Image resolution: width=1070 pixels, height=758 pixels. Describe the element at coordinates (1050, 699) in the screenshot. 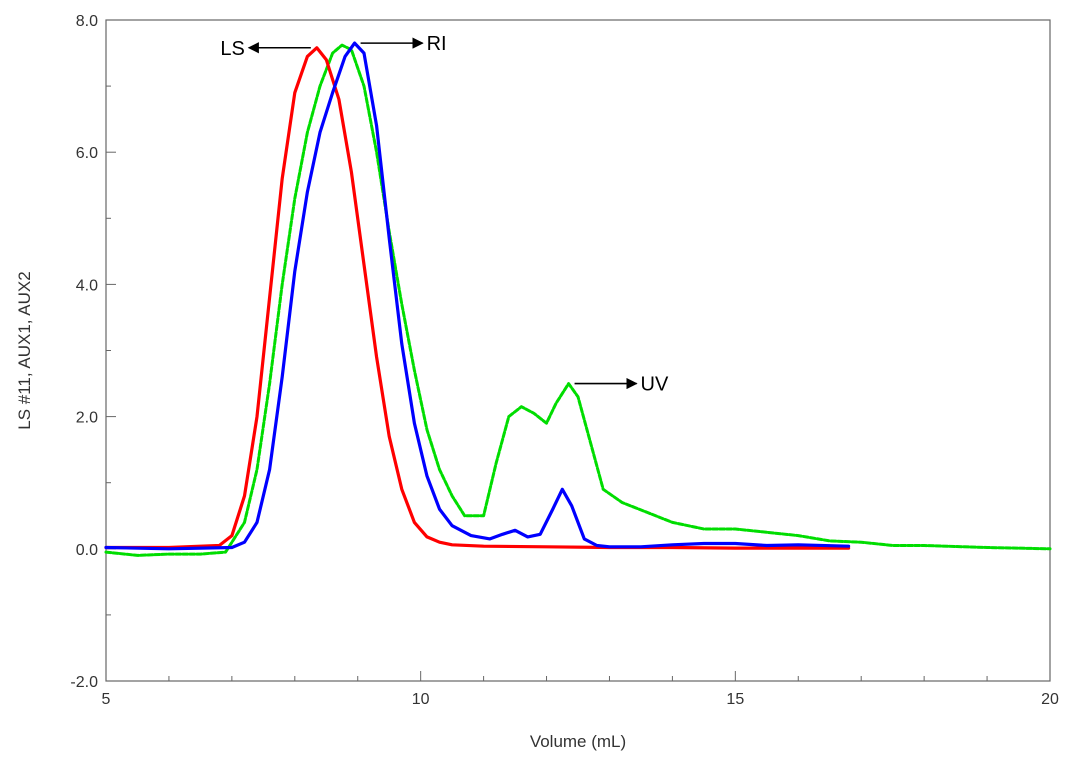

I see `x-tick-label: 20` at that location.